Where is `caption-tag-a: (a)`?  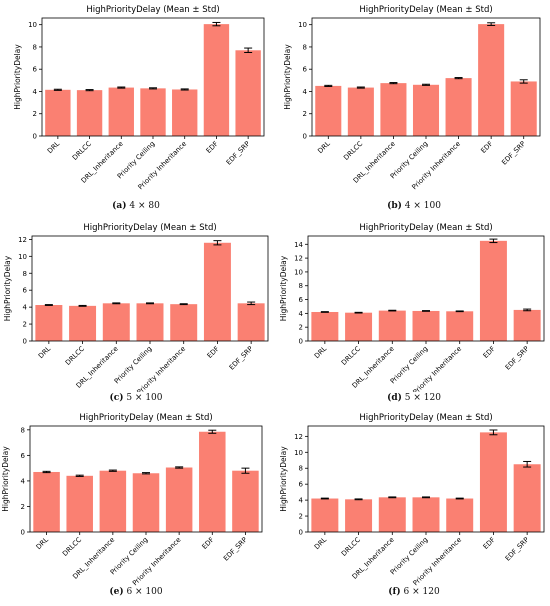 caption-tag-a: (a) is located at coordinates (119, 206).